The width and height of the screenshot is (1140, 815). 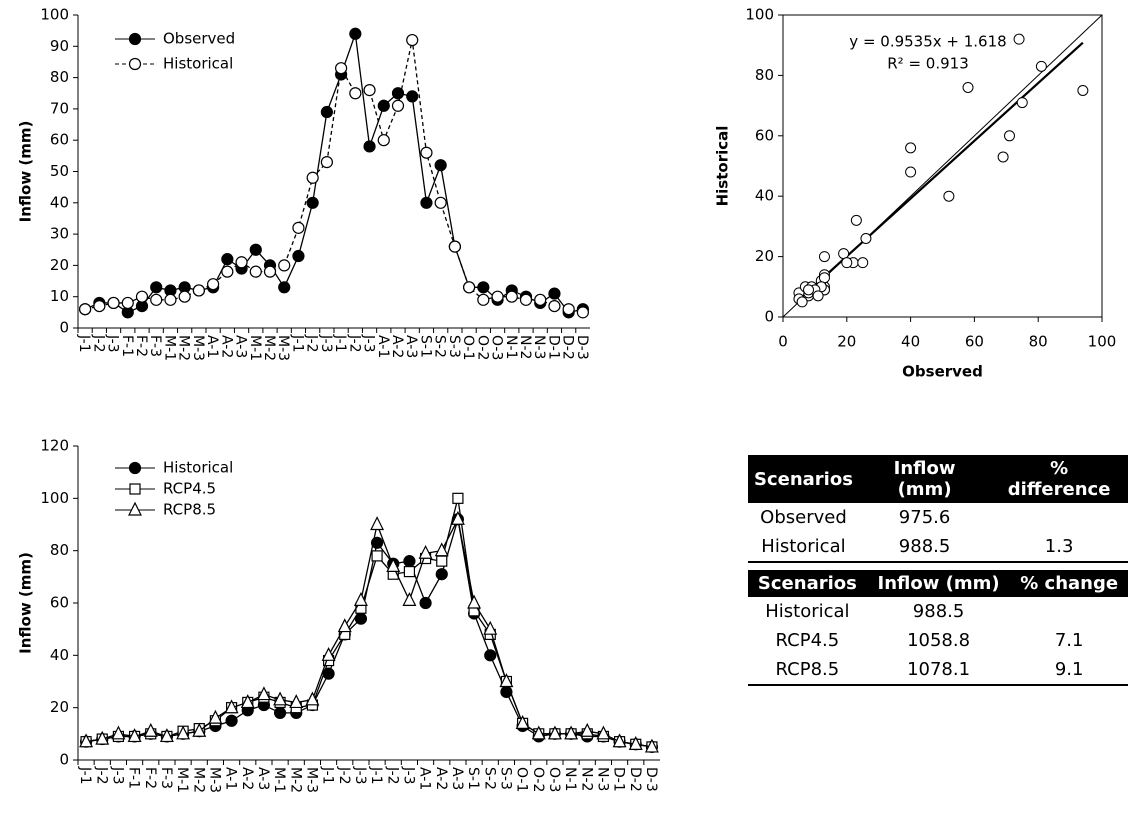 I want to click on annotation: y = 0.9535x + 1.618, so click(x=927, y=42).